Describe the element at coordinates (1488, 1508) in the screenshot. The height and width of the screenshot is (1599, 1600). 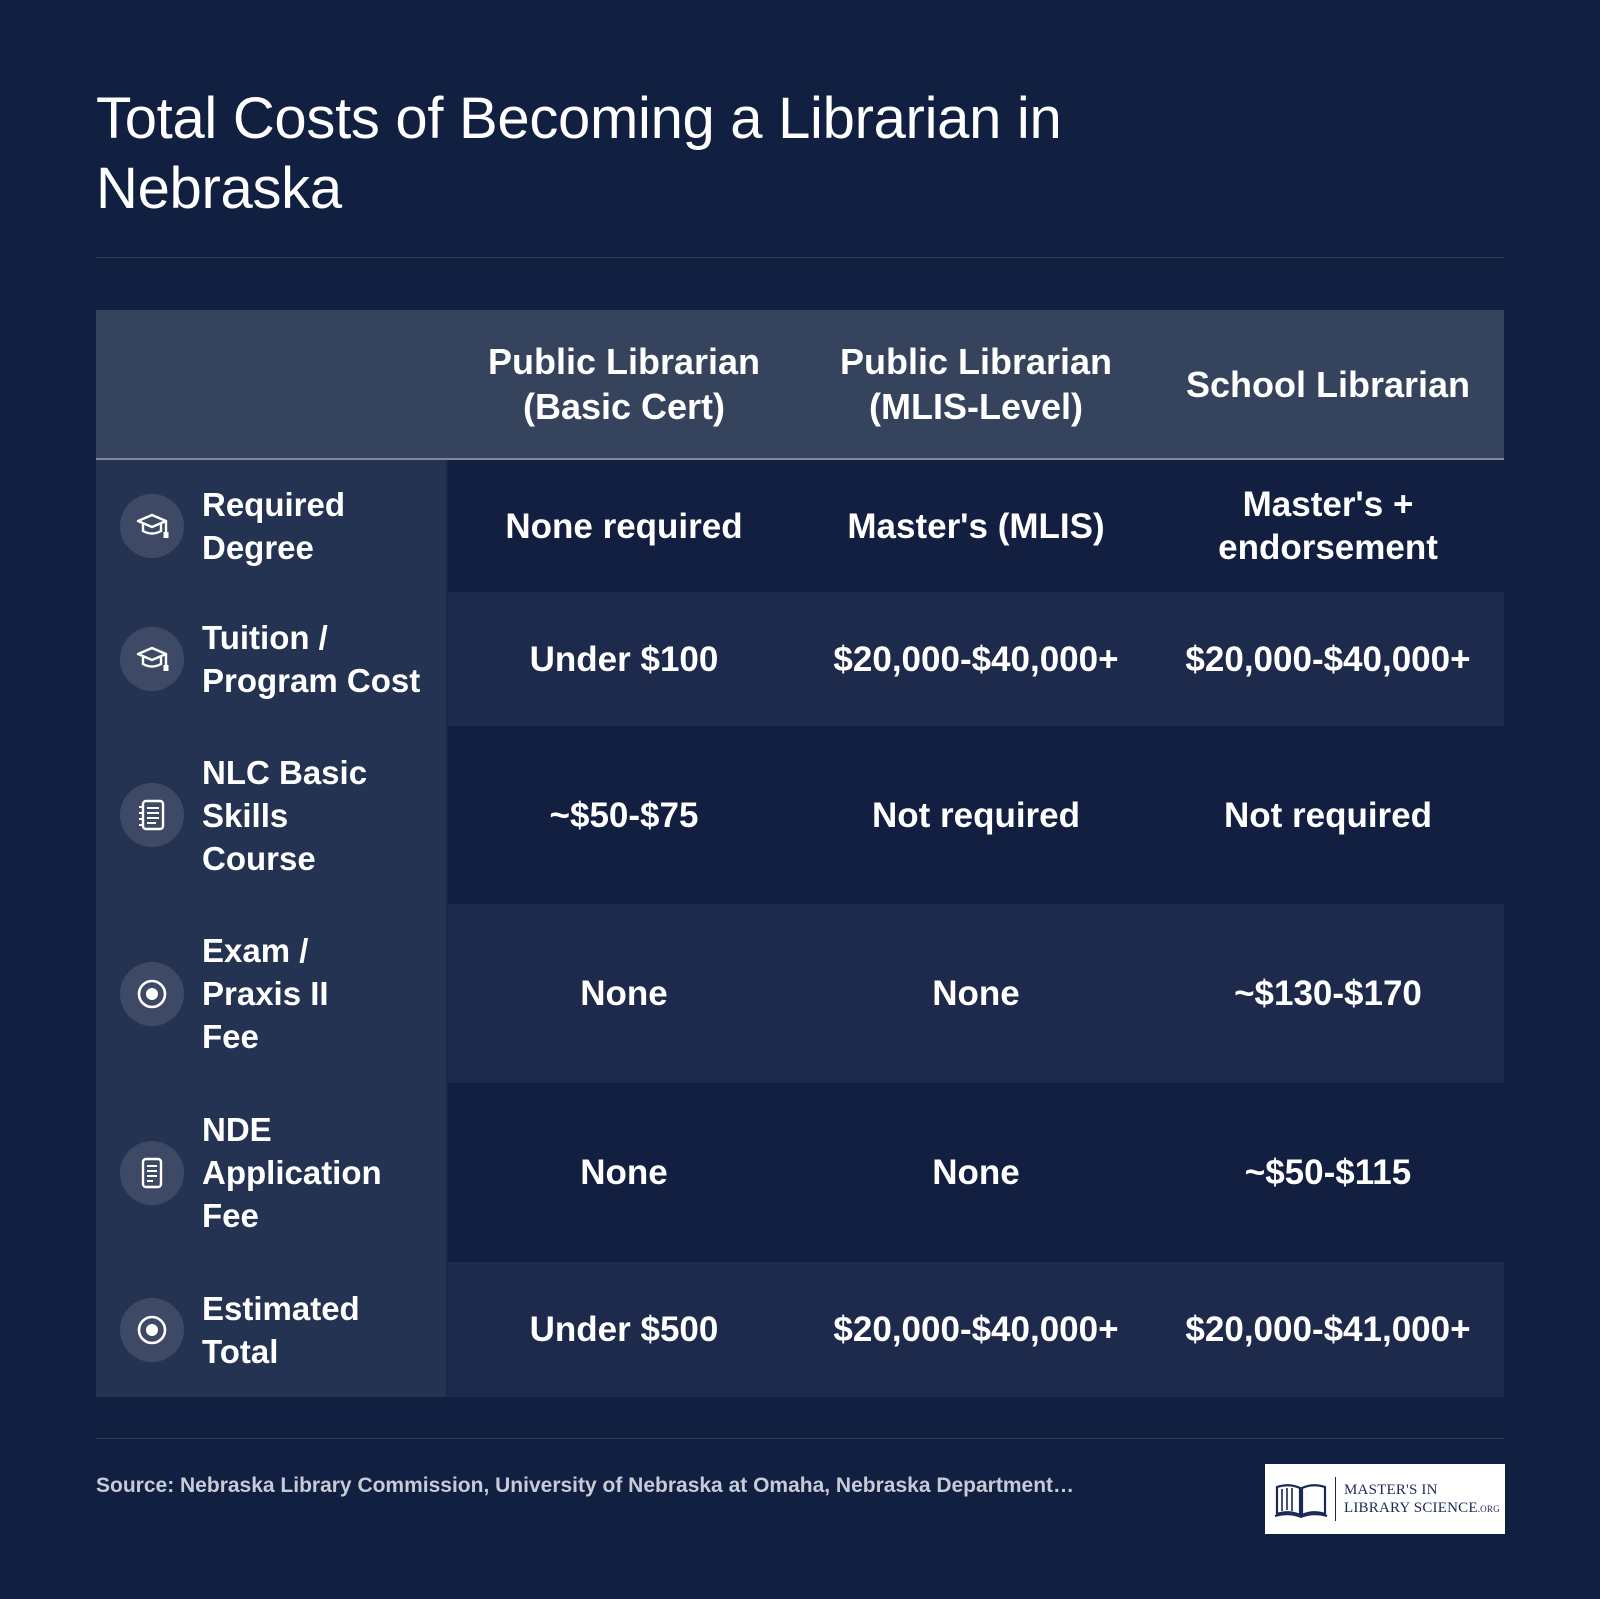
I see `logo-suffix: .ORG` at that location.